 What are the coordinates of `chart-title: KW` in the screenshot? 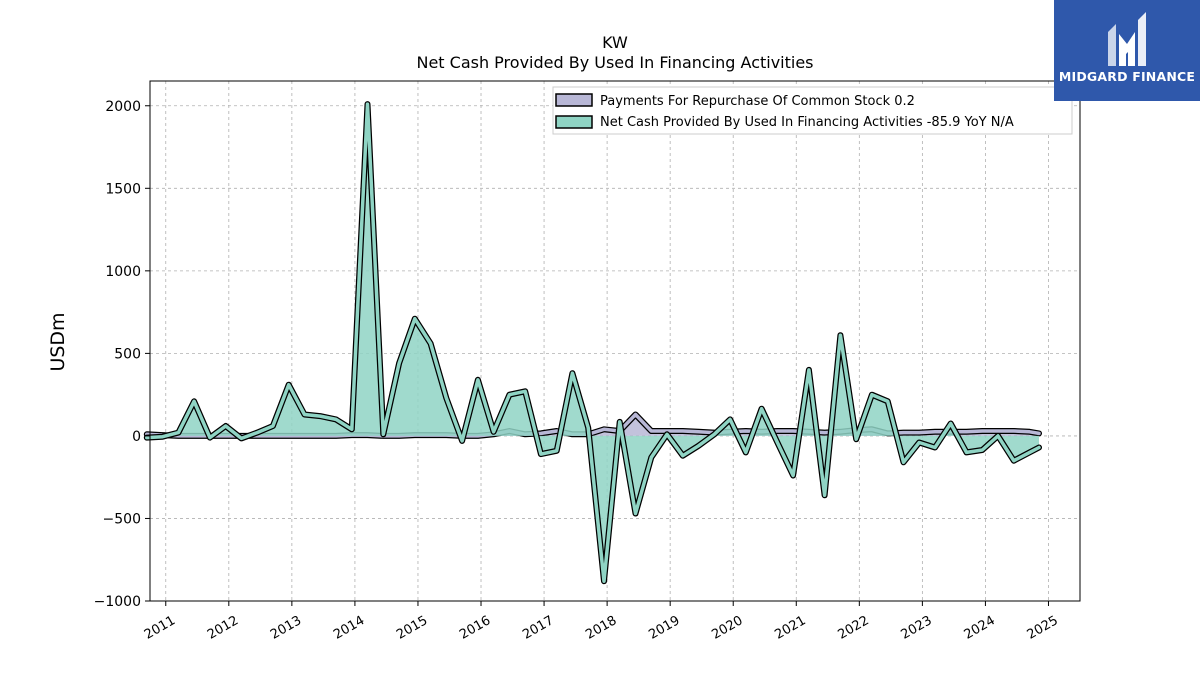 It's located at (615, 42).